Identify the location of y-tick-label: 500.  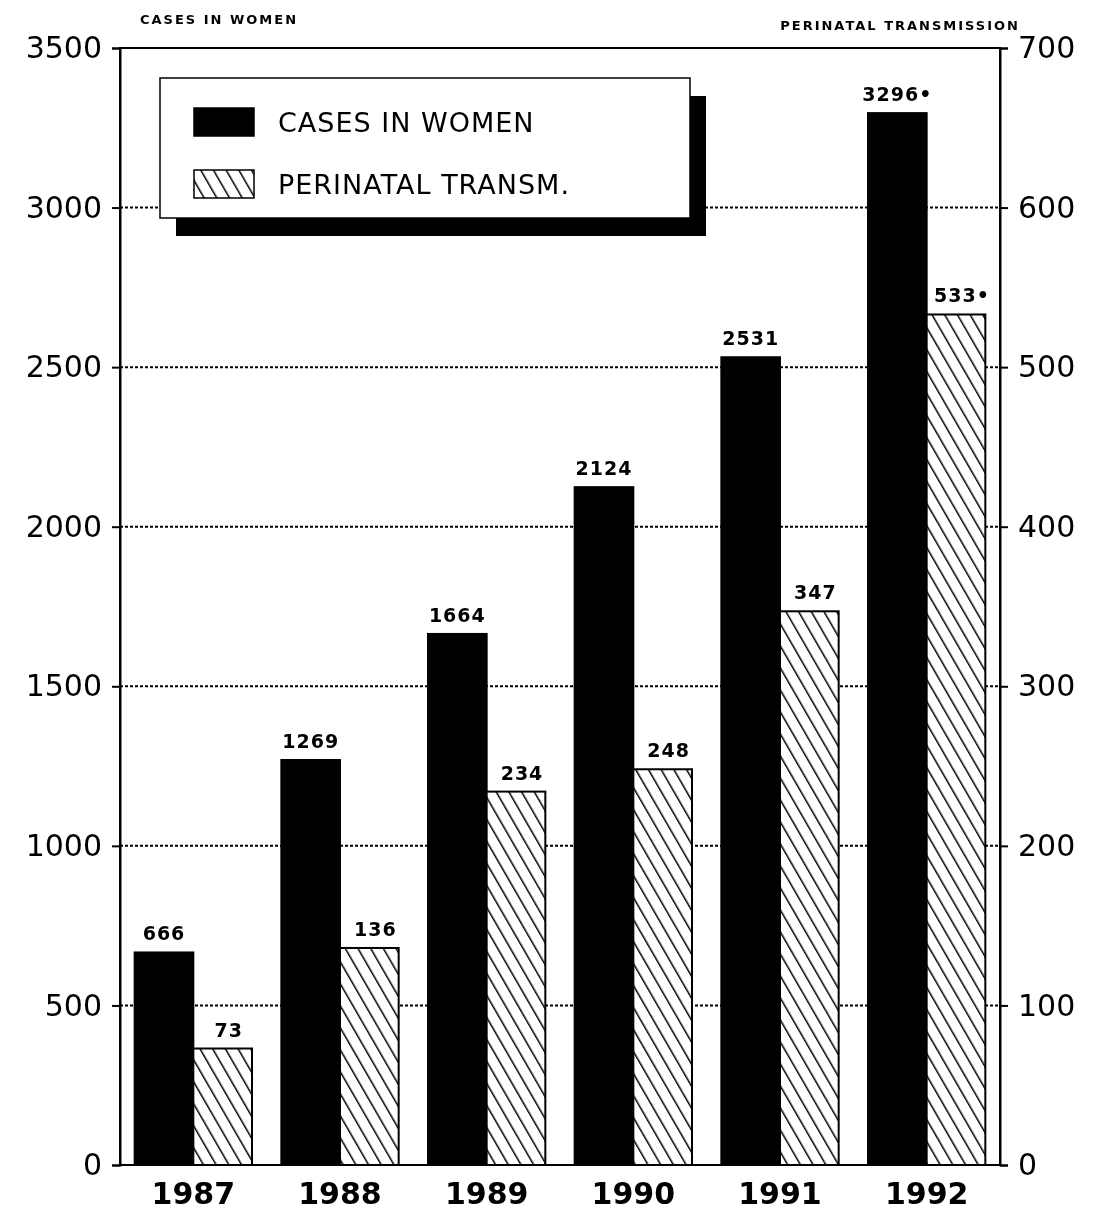
(73, 1005).